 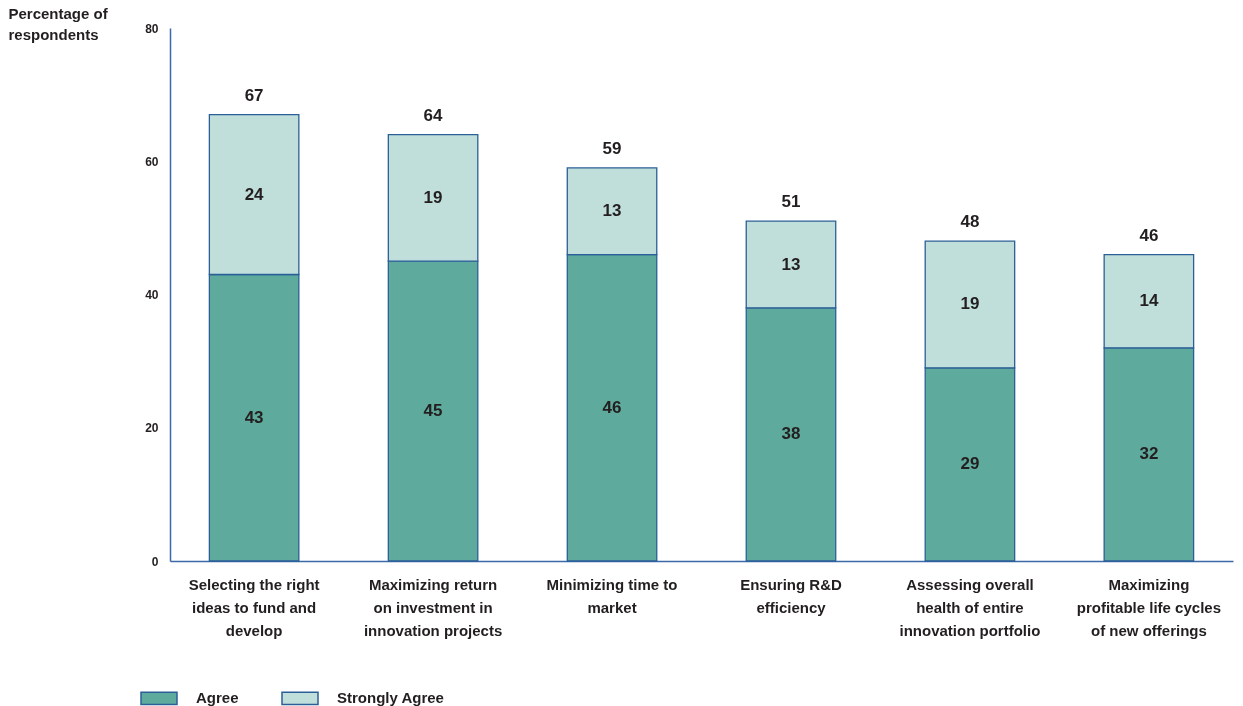 I want to click on x-tick-label: Maximizing return on investment in innovation projects, so click(x=433, y=607).